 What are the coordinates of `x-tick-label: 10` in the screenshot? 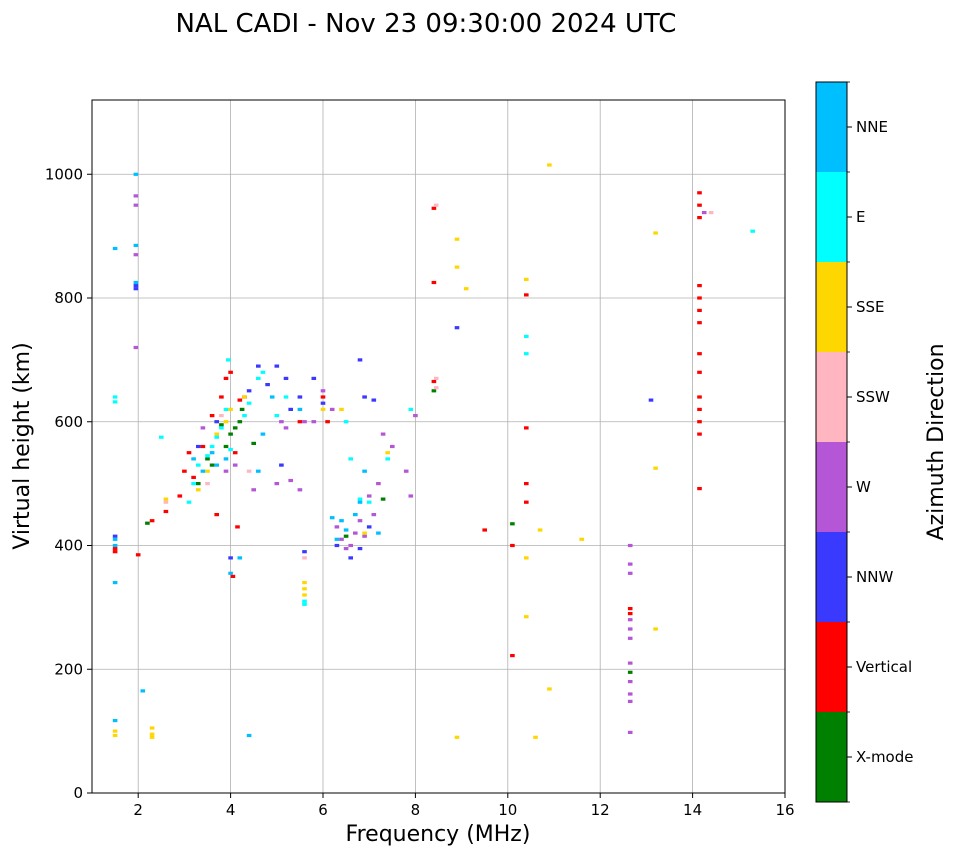 It's located at (507, 810).